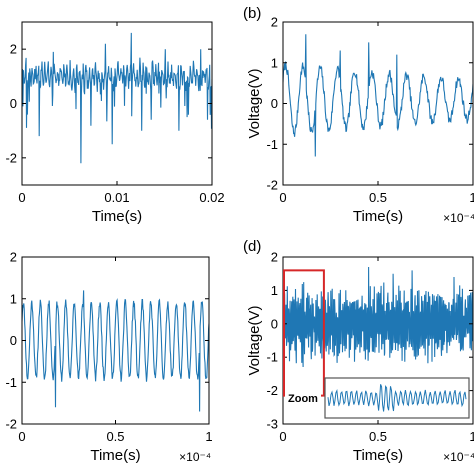 This screenshot has height=474, width=474. Describe the element at coordinates (116, 197) in the screenshot. I see `x-tick-label: 0.01` at that location.